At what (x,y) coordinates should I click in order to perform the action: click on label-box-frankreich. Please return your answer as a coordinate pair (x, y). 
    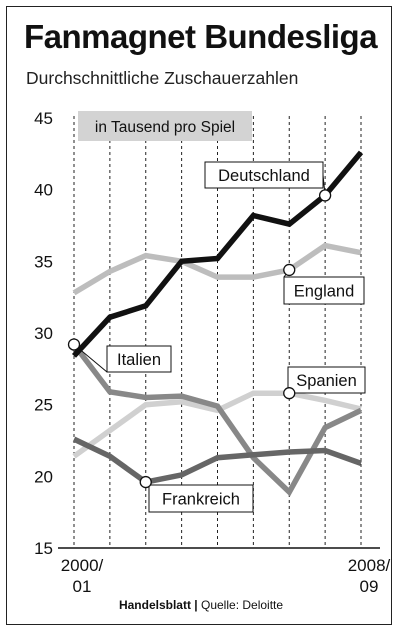
    Looking at the image, I should click on (201, 498).